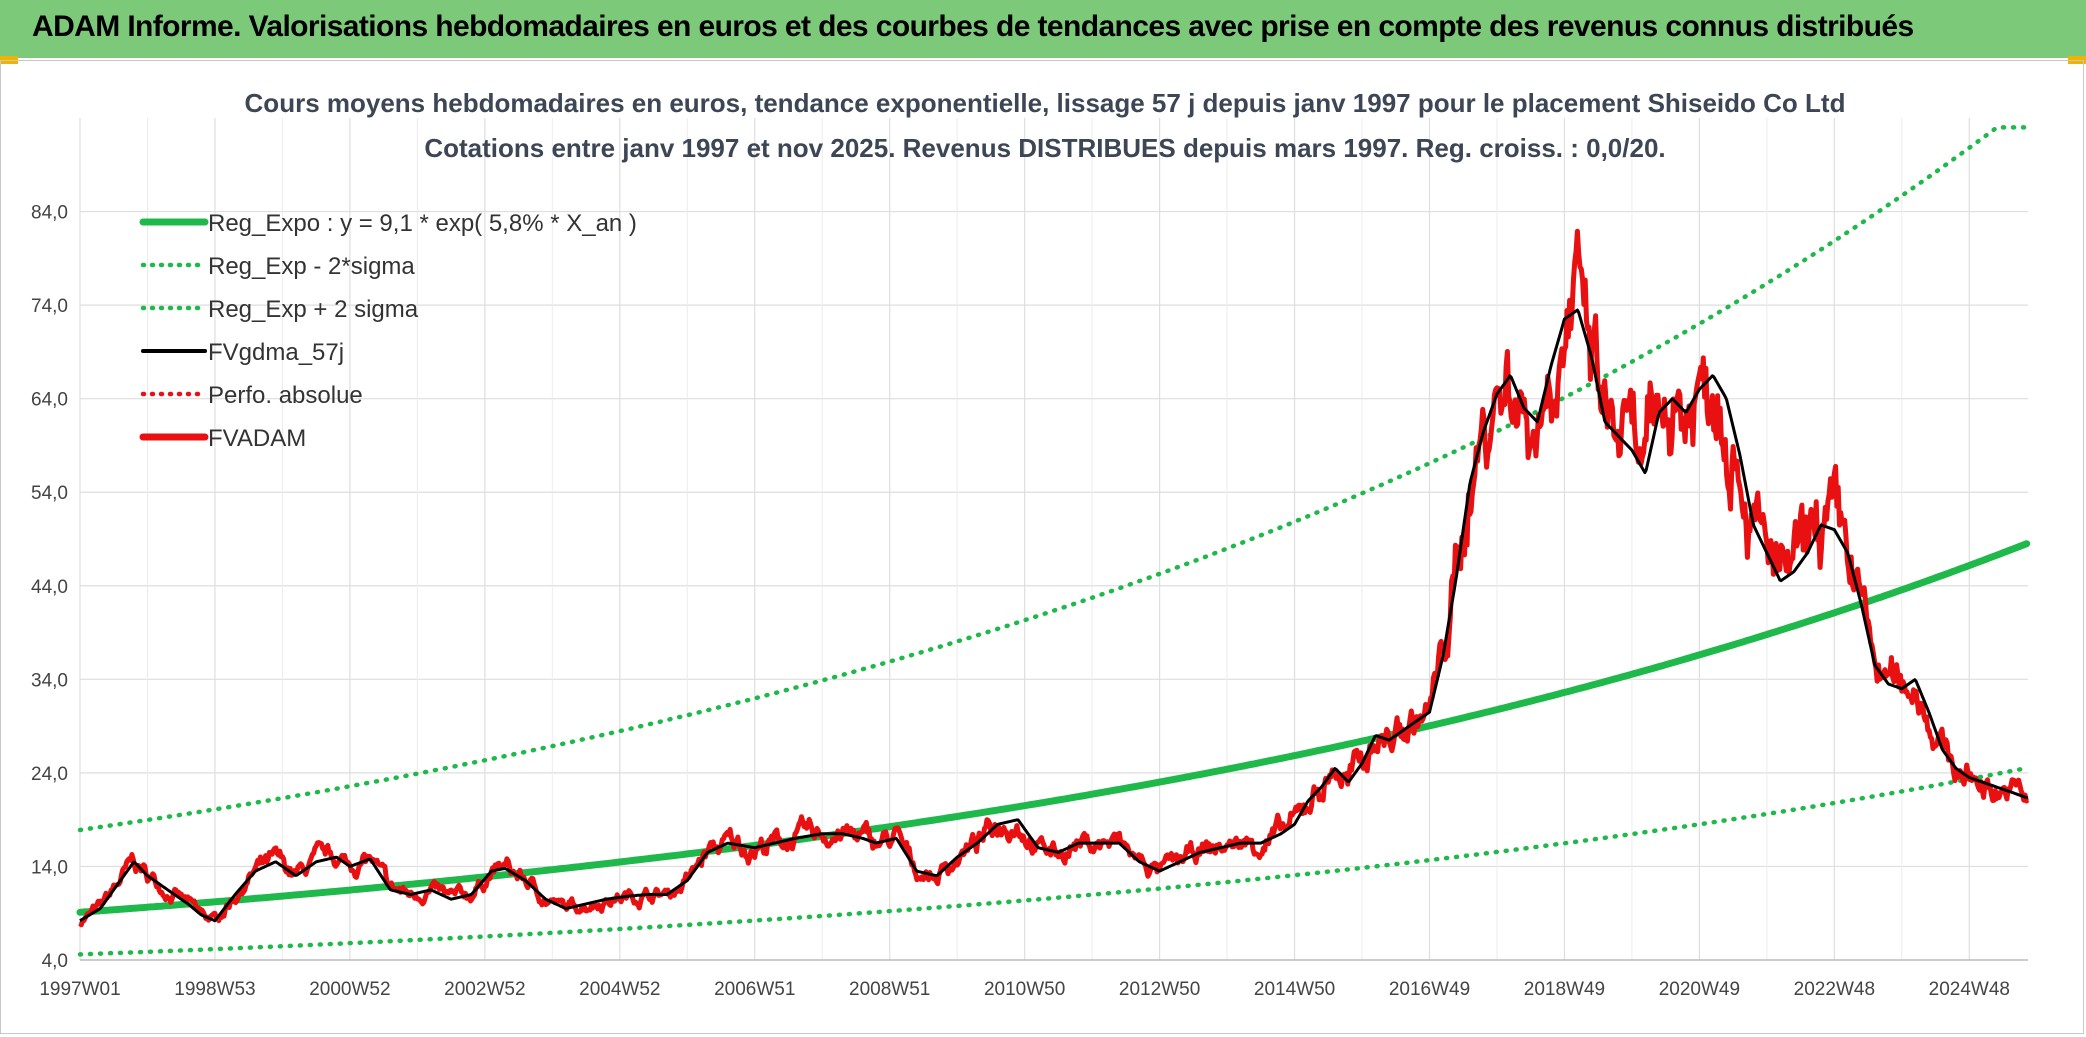 This screenshot has width=2086, height=1037. What do you see at coordinates (79, 989) in the screenshot?
I see `x-tick-label: 1997W01` at bounding box center [79, 989].